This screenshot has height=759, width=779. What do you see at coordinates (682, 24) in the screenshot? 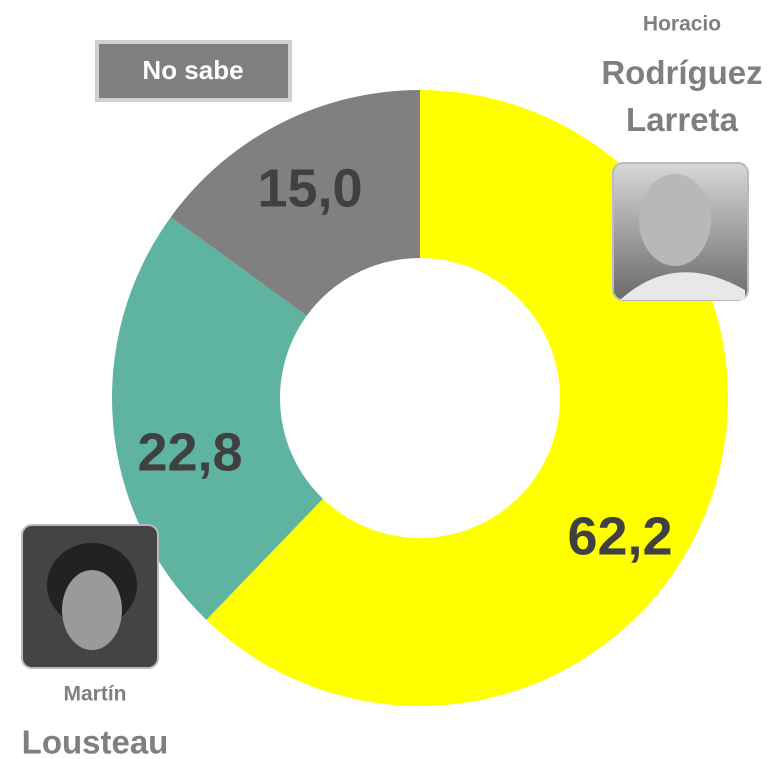
I see `first-name: Horacio` at bounding box center [682, 24].